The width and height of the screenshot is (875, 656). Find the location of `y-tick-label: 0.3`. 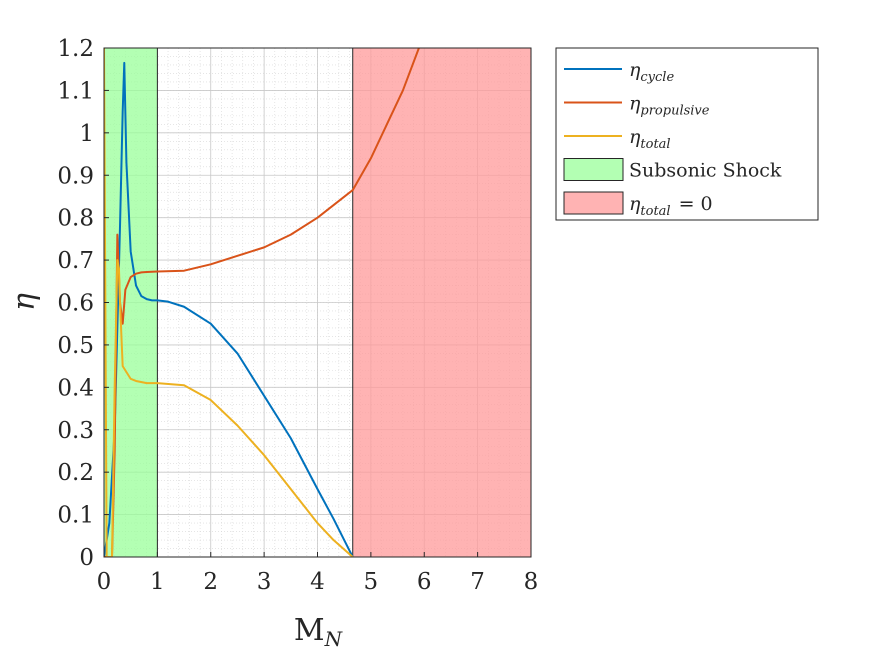

y-tick-label: 0.3 is located at coordinates (75, 431).